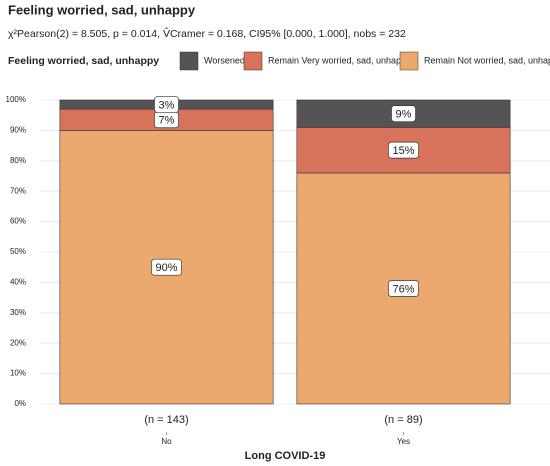 This screenshot has width=550, height=466. I want to click on y-tick-label: 60%, so click(18, 221).